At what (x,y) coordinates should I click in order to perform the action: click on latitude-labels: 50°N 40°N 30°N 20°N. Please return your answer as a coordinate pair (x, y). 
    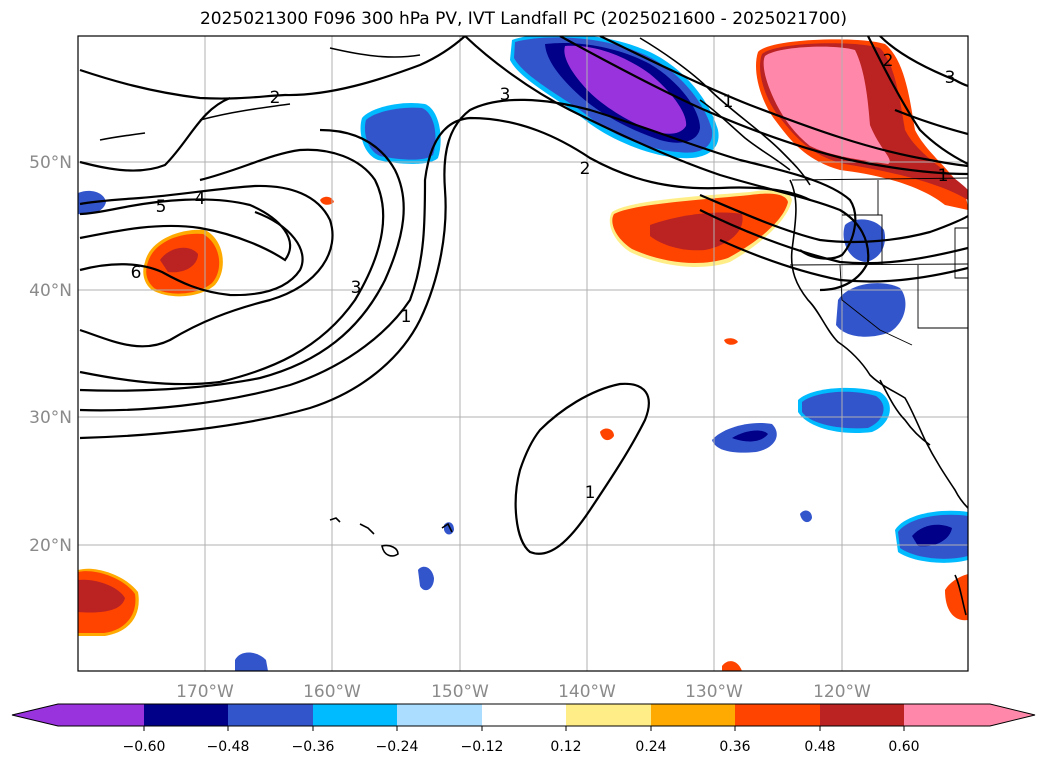
    Looking at the image, I should click on (50, 354).